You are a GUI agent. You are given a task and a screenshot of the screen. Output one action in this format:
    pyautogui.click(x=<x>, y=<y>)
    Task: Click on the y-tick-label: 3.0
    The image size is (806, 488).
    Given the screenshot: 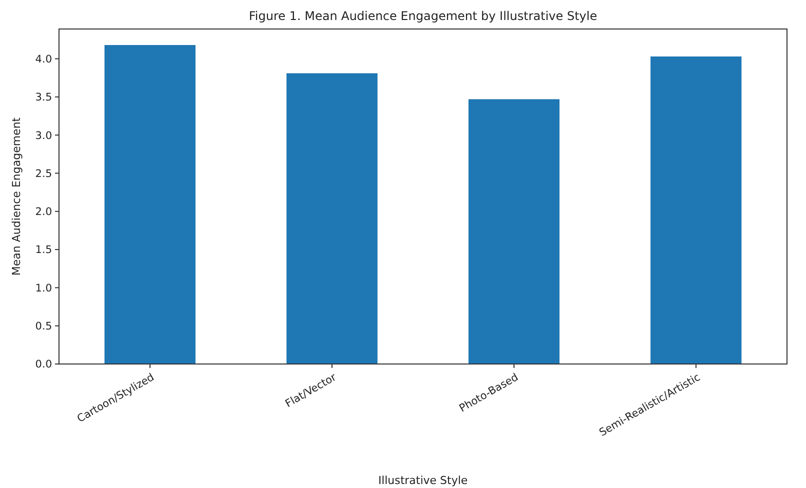 What is the action you would take?
    pyautogui.click(x=43, y=136)
    